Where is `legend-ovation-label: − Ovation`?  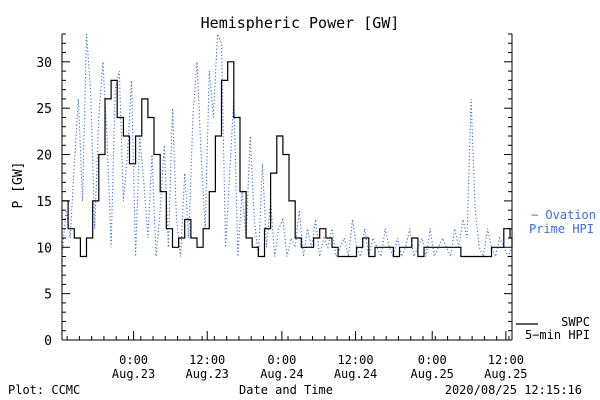 legend-ovation-label: − Ovation is located at coordinates (563, 215).